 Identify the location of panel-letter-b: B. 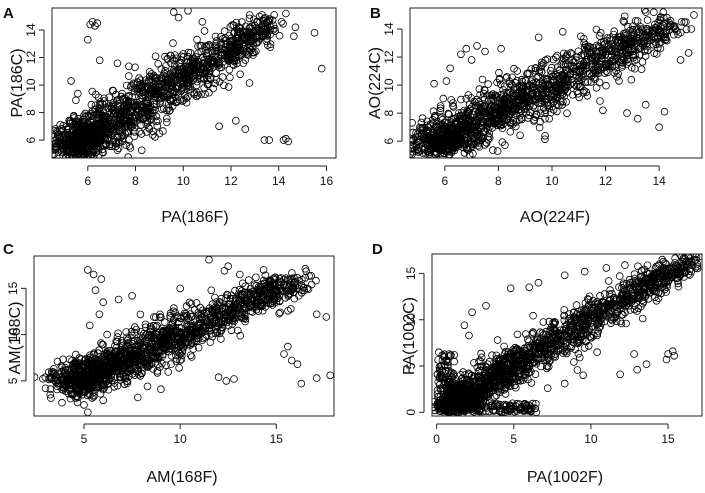
(375, 13).